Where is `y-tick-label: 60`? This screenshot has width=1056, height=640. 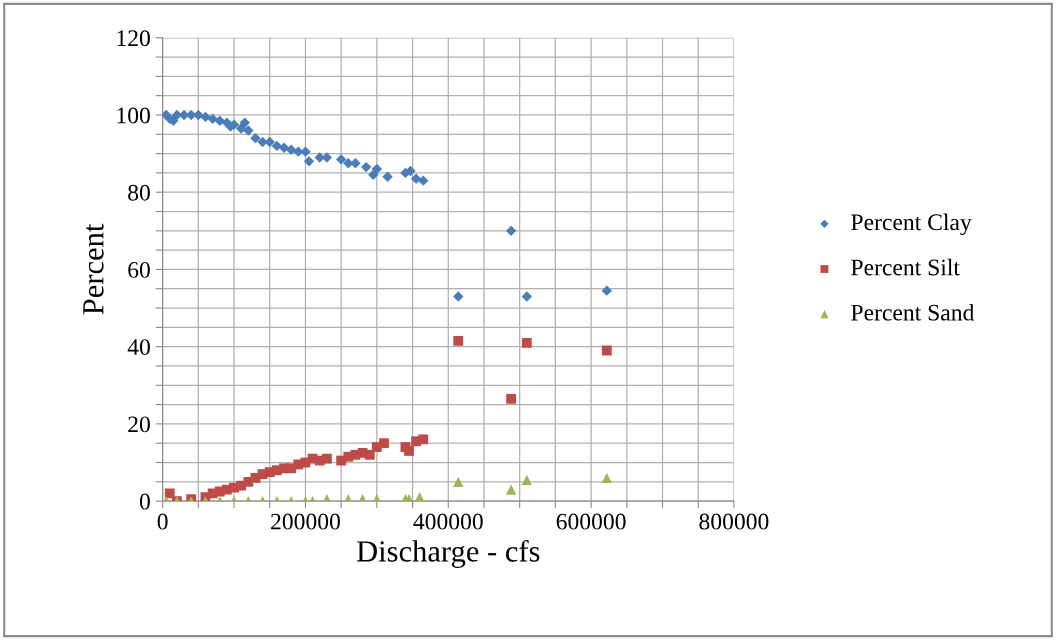
y-tick-label: 60 is located at coordinates (139, 269).